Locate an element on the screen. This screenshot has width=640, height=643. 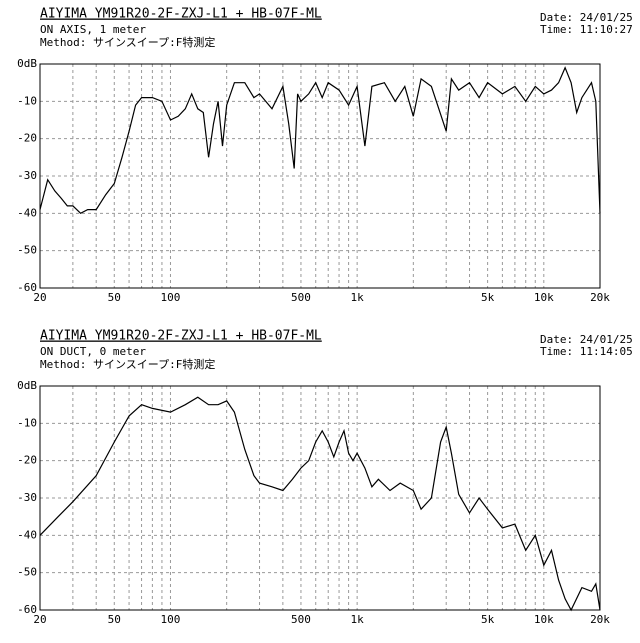
time: Time: 11:14:05 is located at coordinates (586, 351).